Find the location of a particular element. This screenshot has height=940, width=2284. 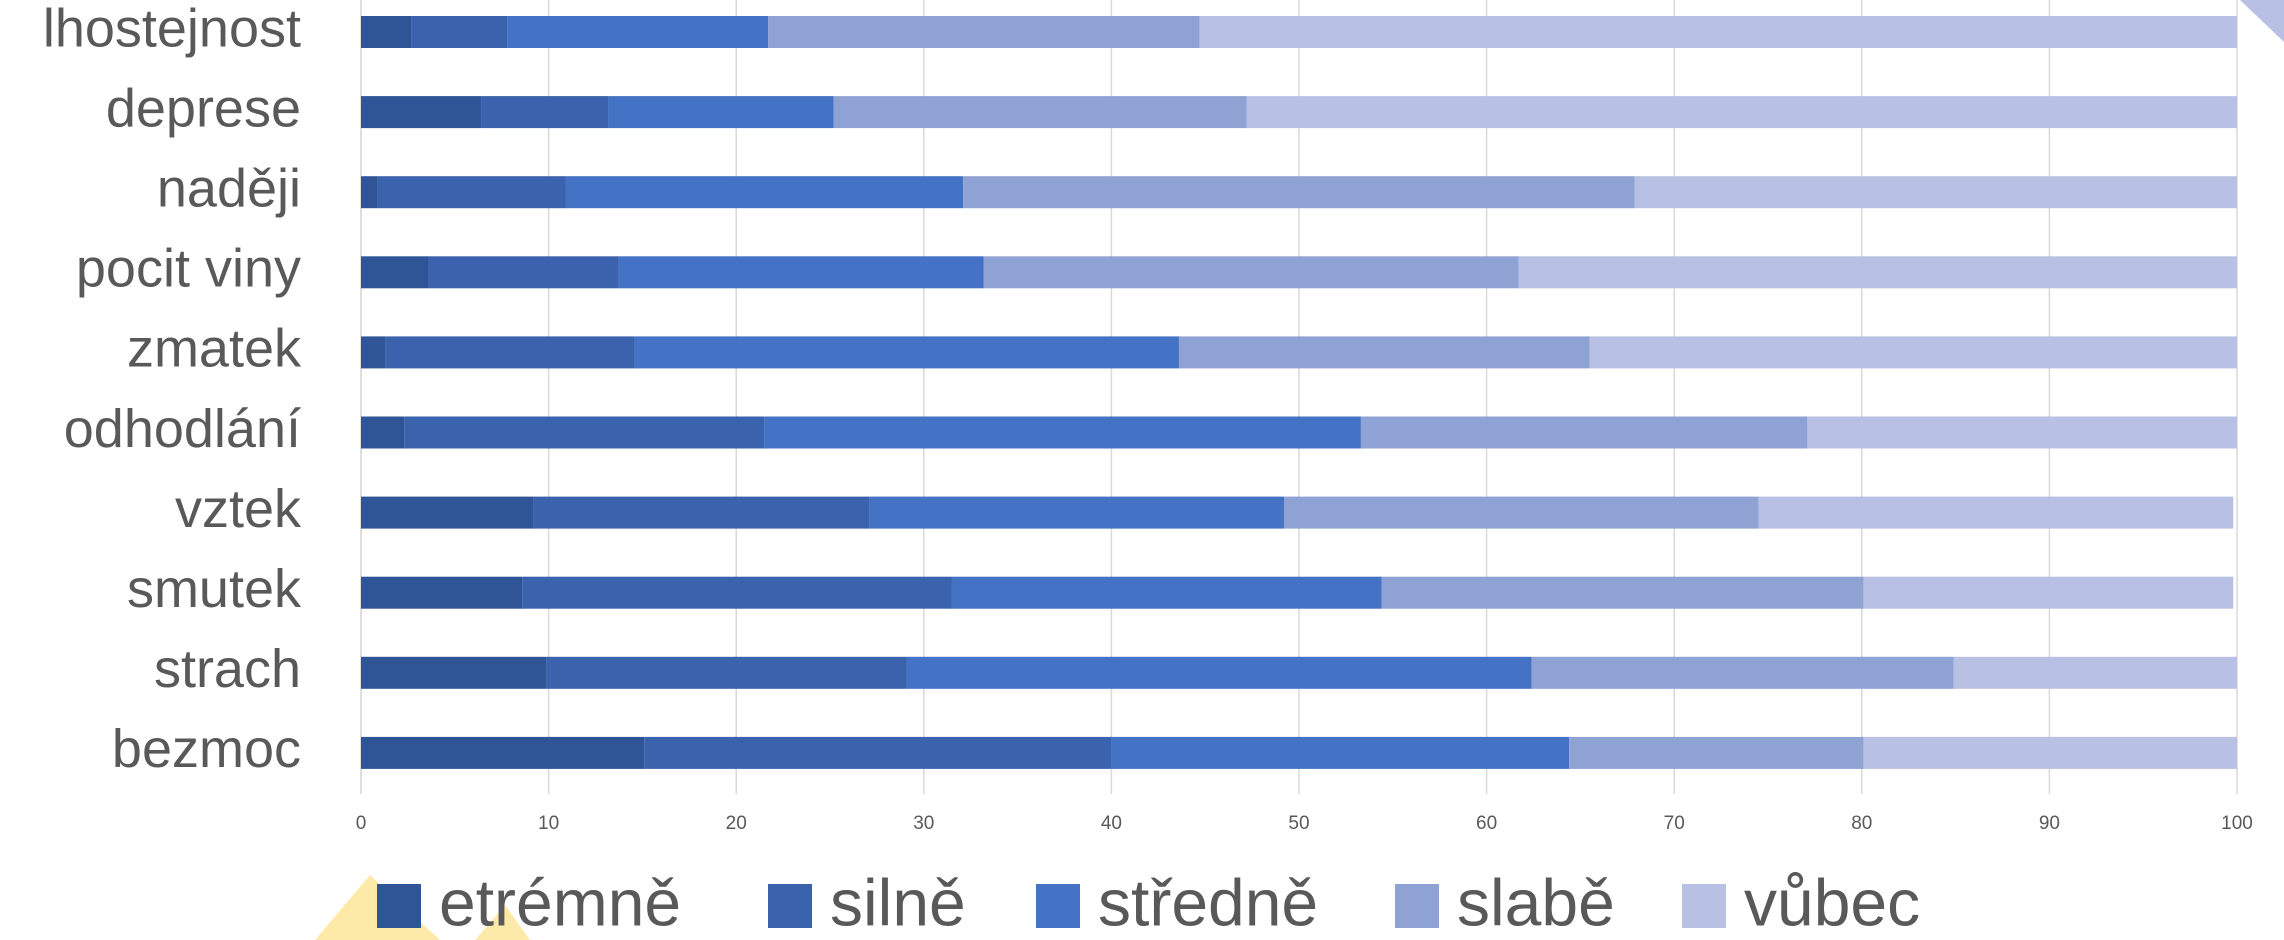

category-label: deprese is located at coordinates (203, 108).